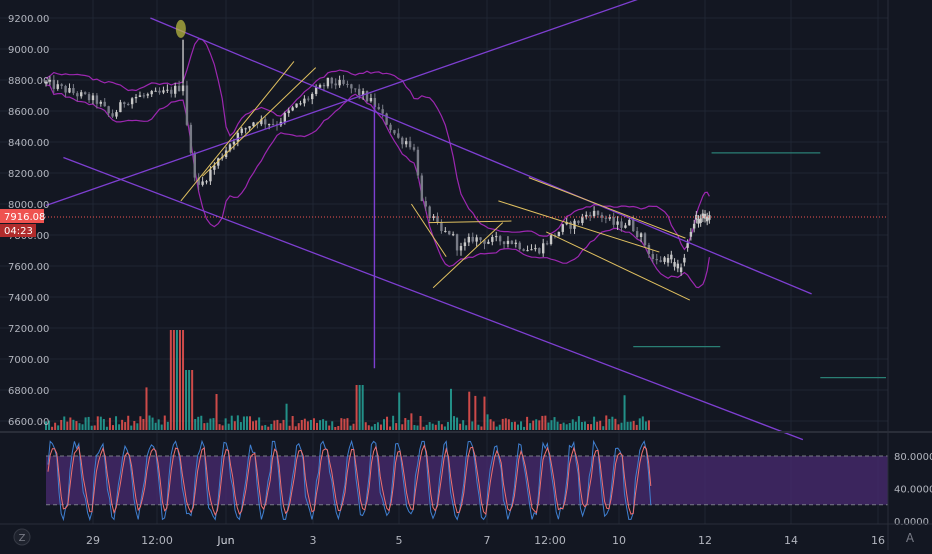  I want to click on current-price-label: 7916.08, so click(24, 217).